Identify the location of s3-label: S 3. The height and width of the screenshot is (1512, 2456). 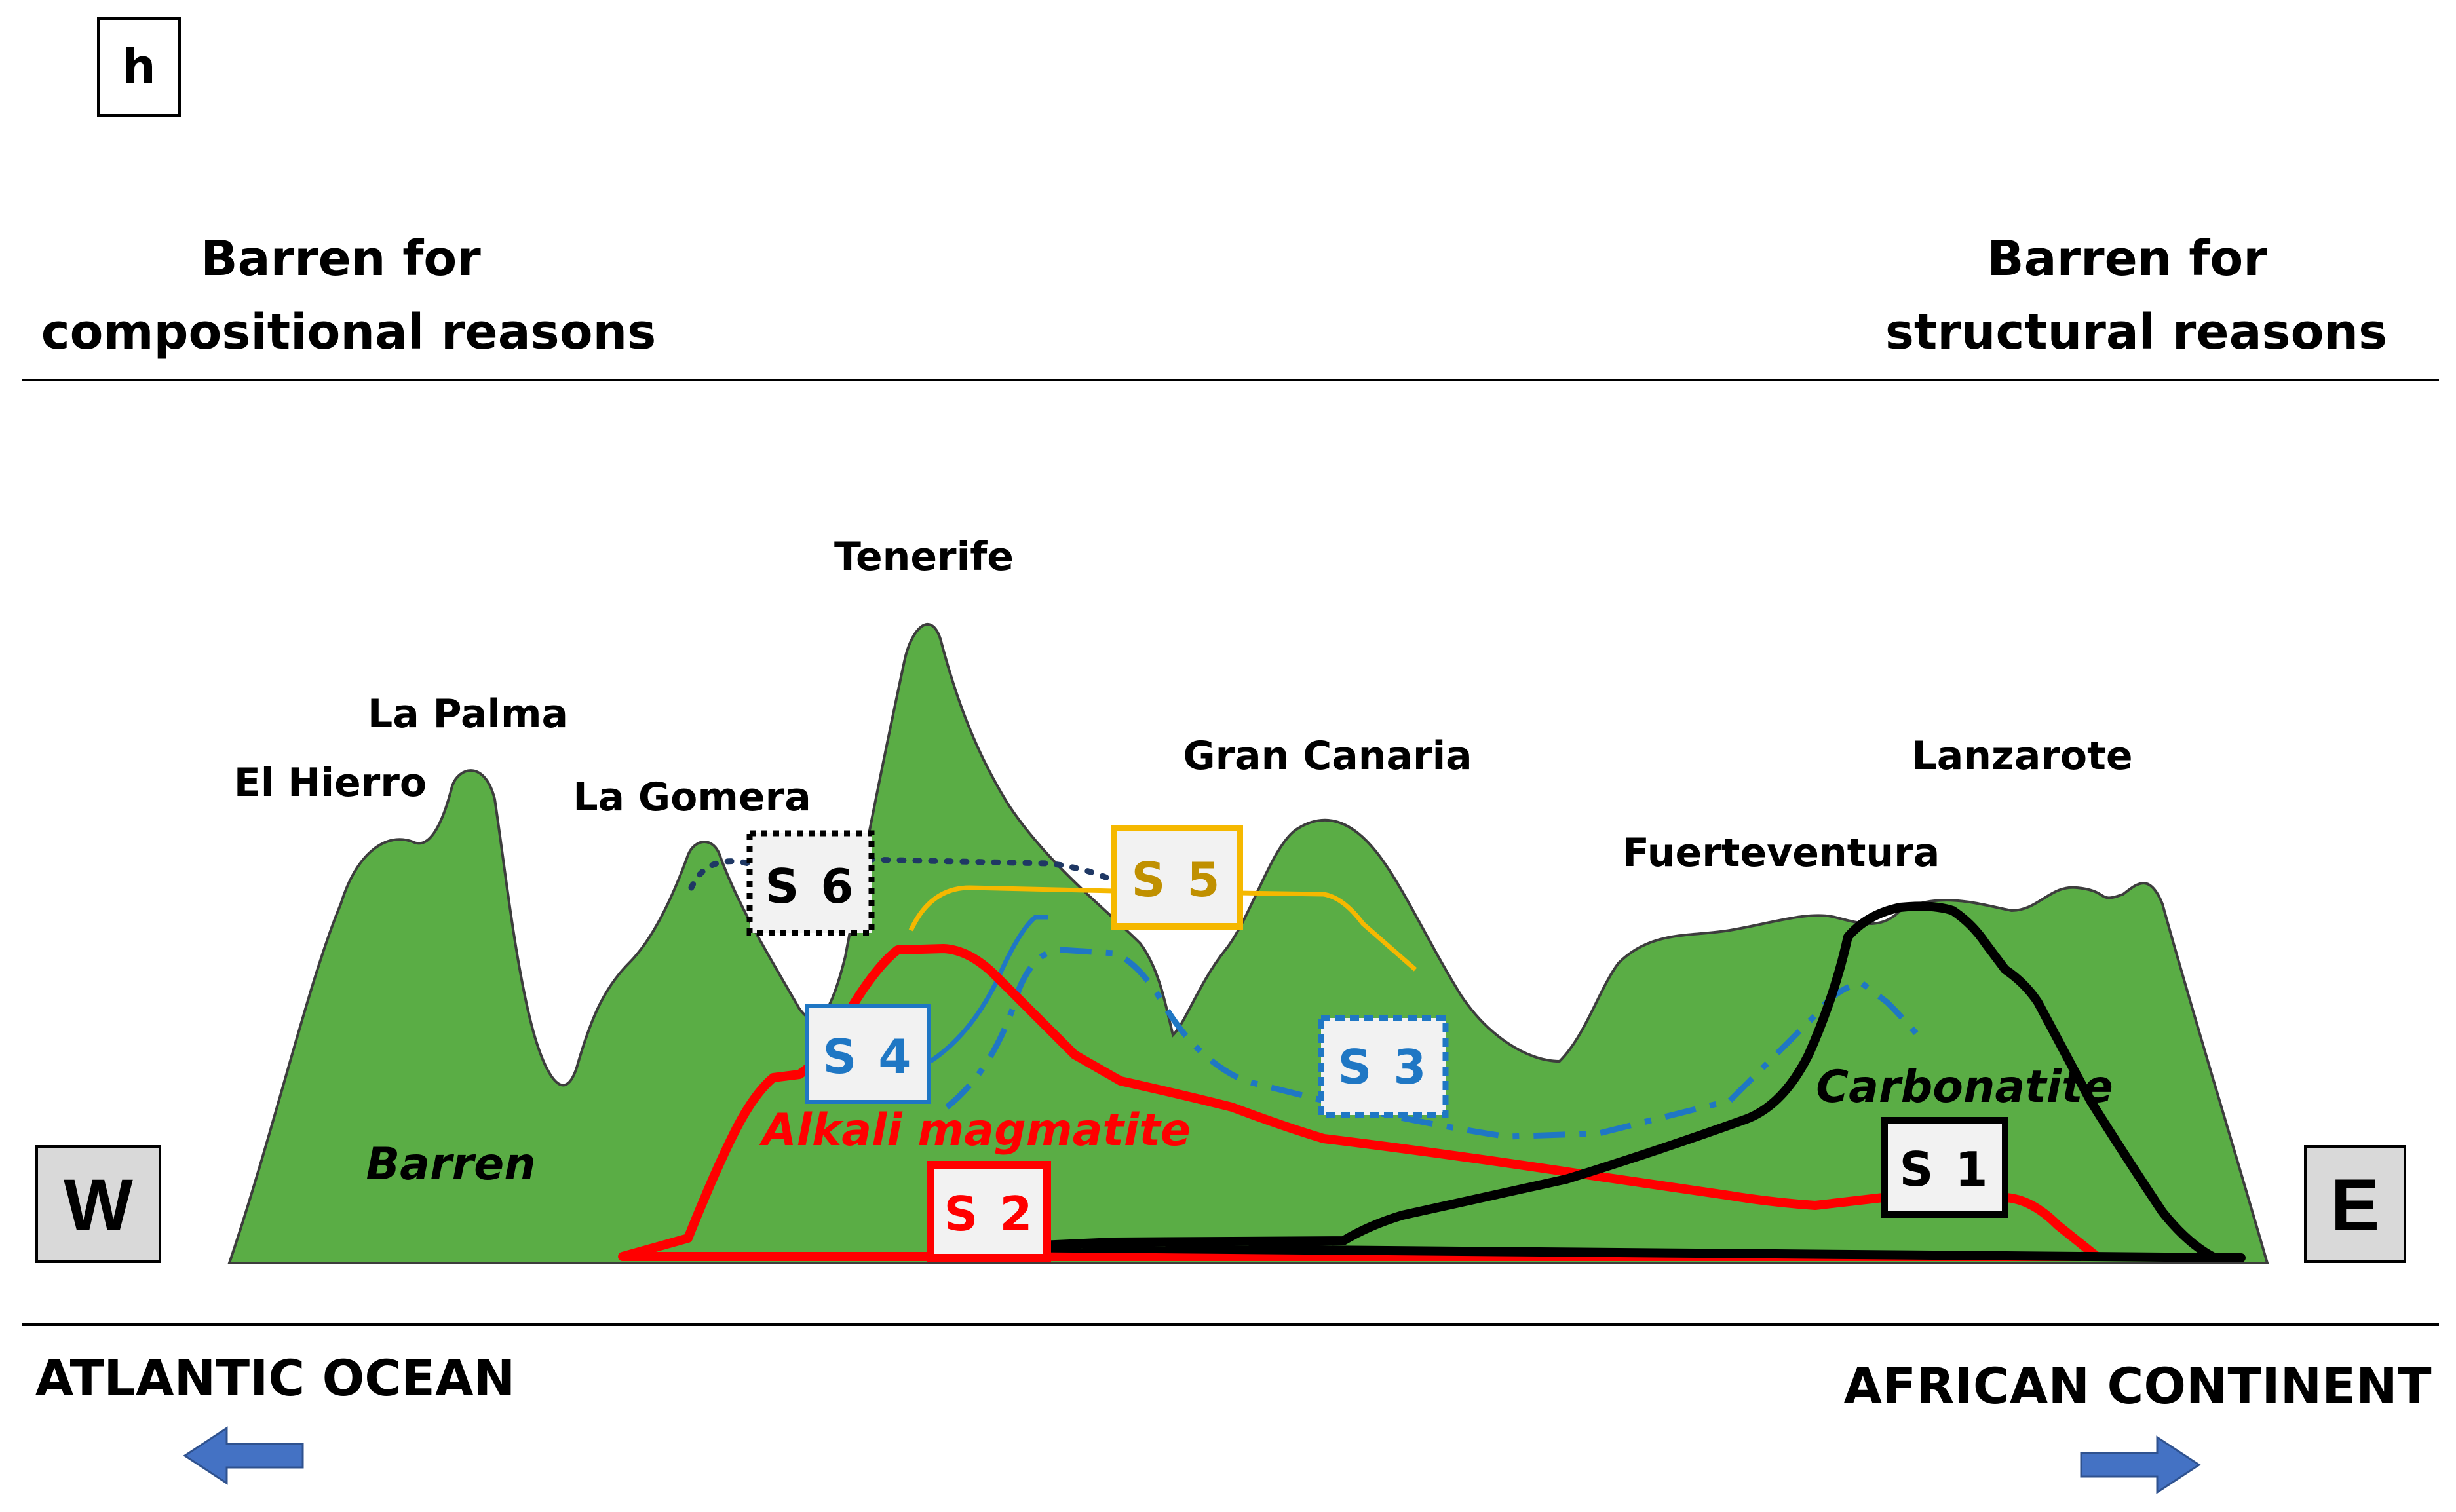
(1383, 1068).